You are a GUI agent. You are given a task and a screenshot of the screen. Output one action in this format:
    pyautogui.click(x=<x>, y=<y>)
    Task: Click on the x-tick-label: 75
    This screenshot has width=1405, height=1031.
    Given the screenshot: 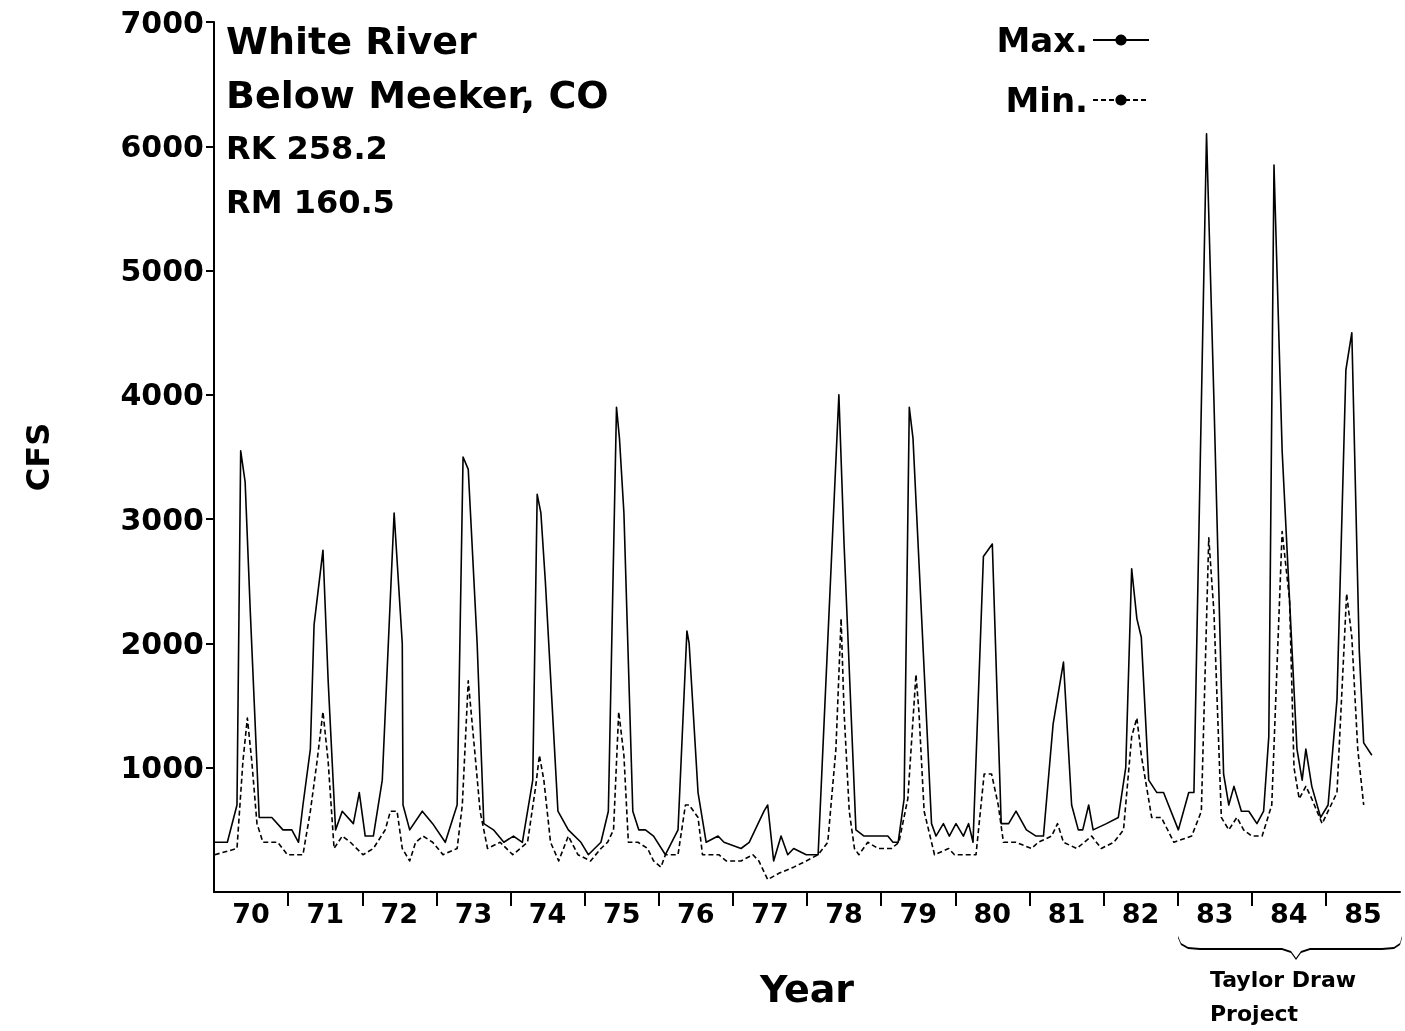 What is the action you would take?
    pyautogui.click(x=621, y=913)
    